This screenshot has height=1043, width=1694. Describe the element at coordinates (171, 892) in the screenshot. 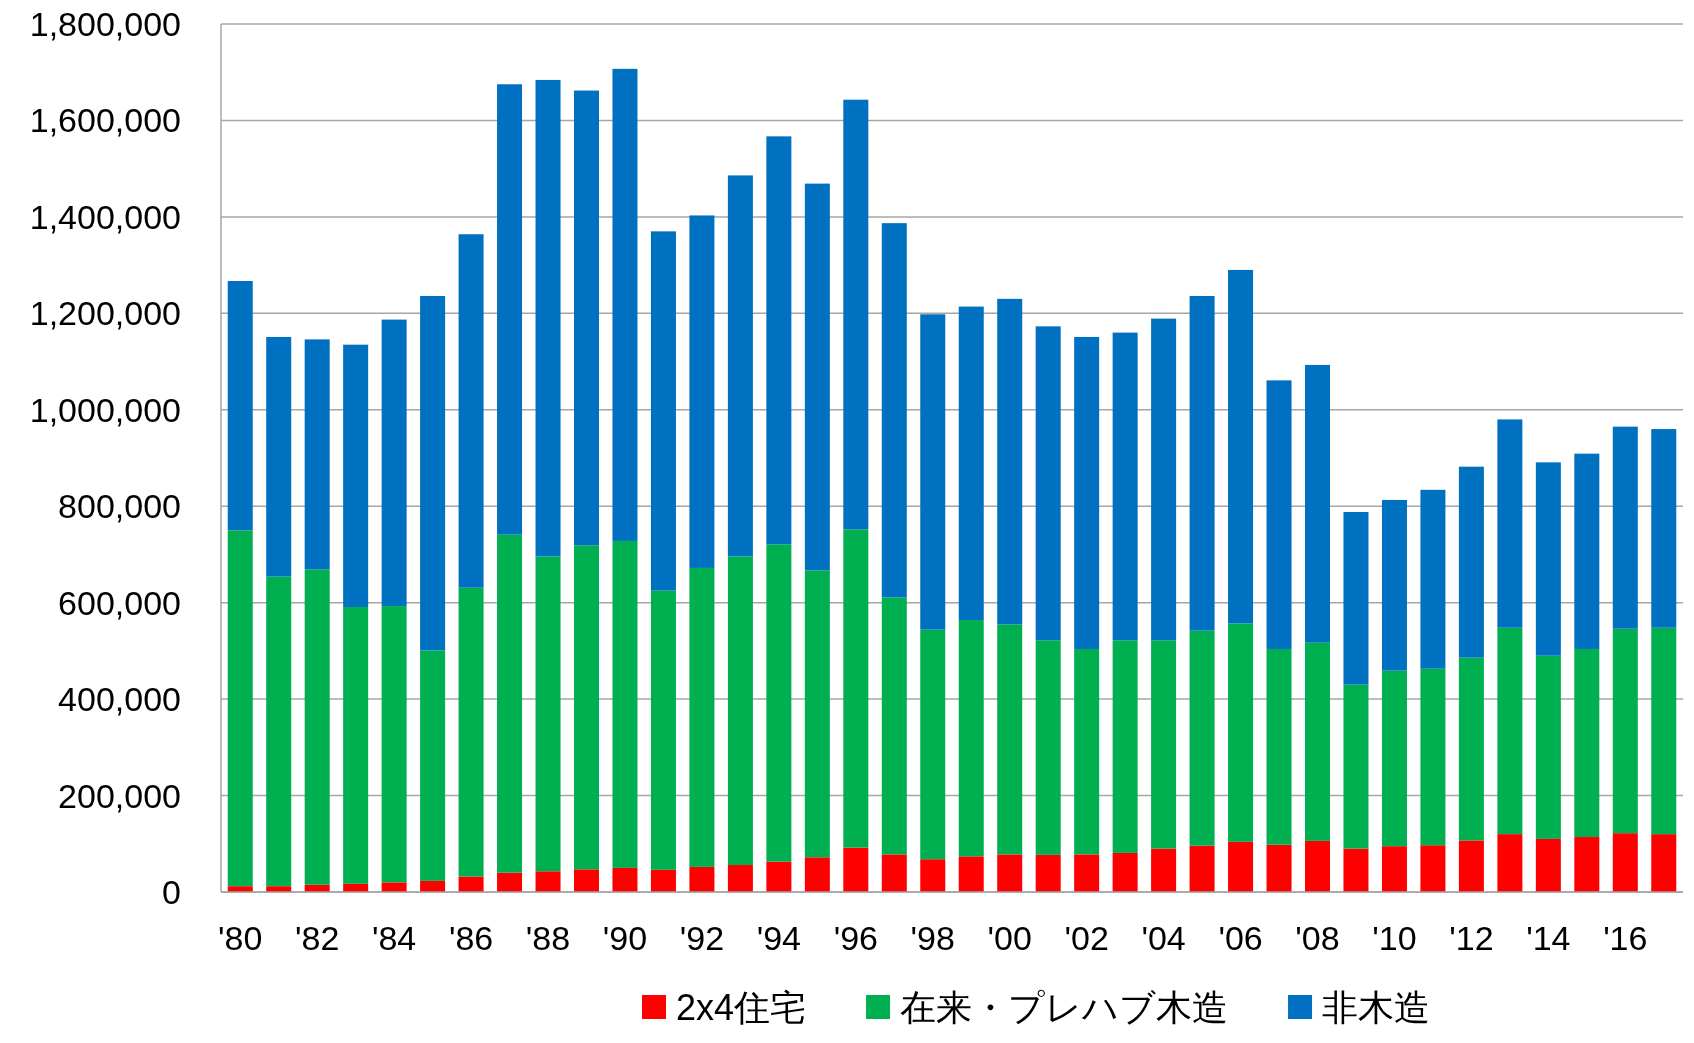

I see `y-tick-label: 0` at that location.